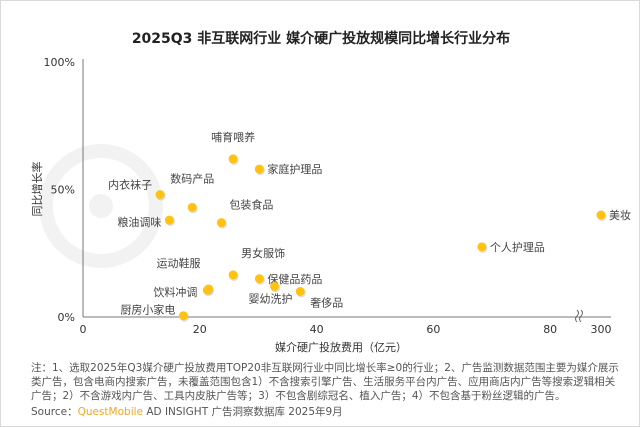 This screenshot has width=640, height=427. Describe the element at coordinates (63, 190) in the screenshot. I see `y-tick-label: 50%` at that location.